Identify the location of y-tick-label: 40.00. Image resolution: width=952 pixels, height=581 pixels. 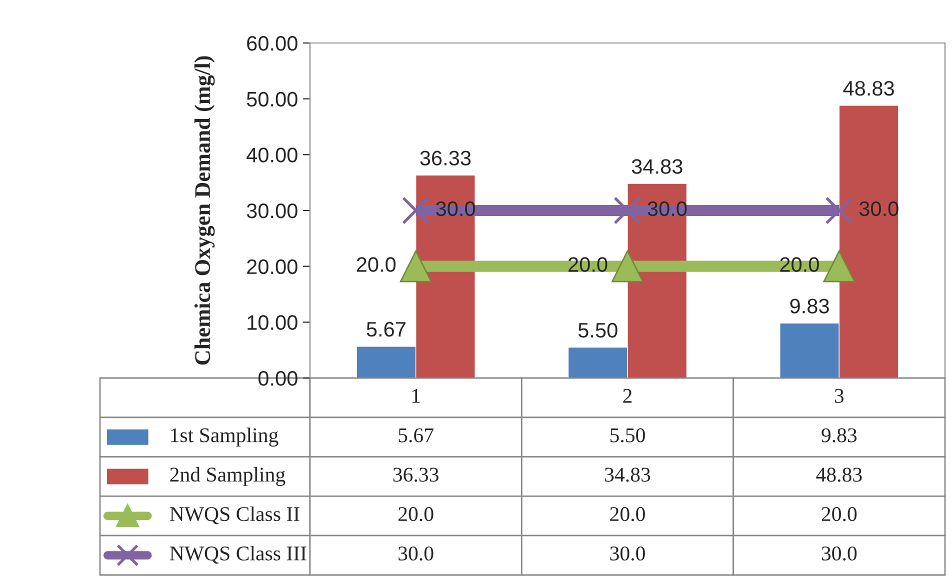
(272, 155).